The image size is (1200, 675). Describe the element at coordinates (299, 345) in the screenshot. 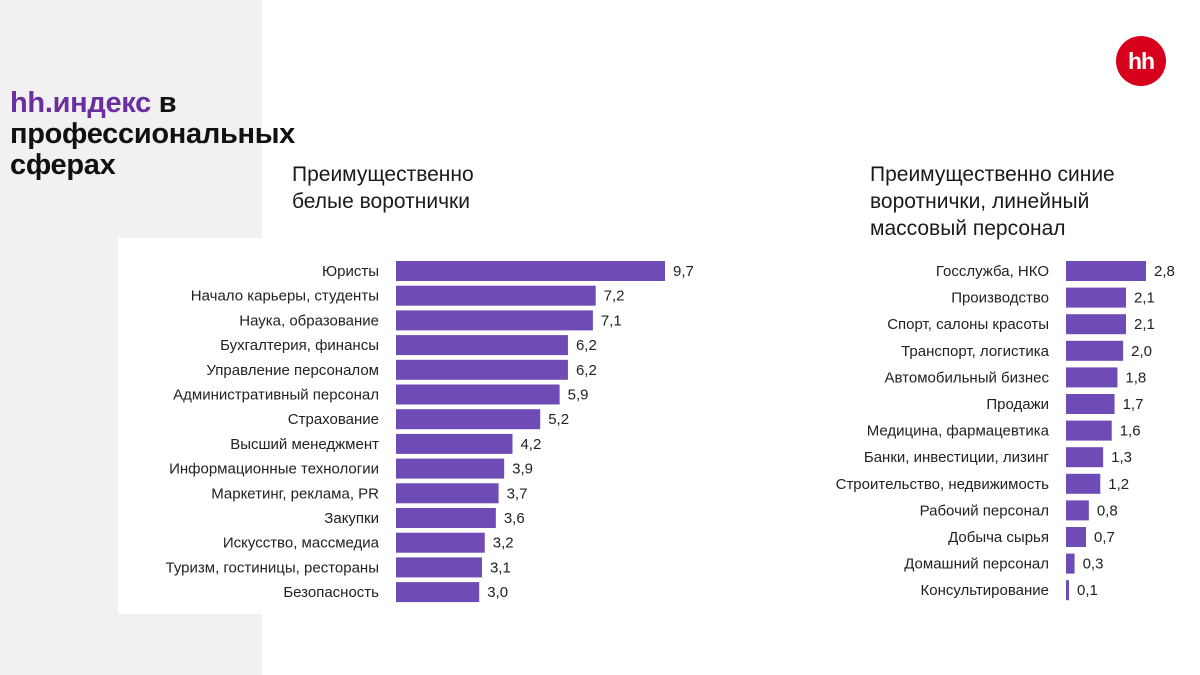

I see `white-category-label-3: Бухгалтерия, финансы` at that location.